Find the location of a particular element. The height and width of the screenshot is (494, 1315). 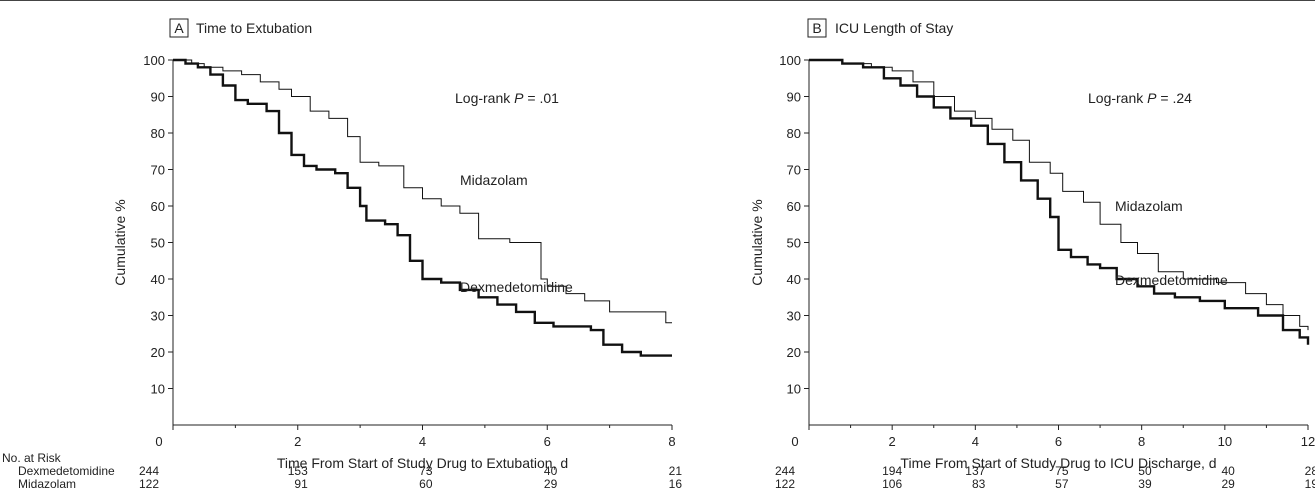

panel-letter: B is located at coordinates (816, 28).